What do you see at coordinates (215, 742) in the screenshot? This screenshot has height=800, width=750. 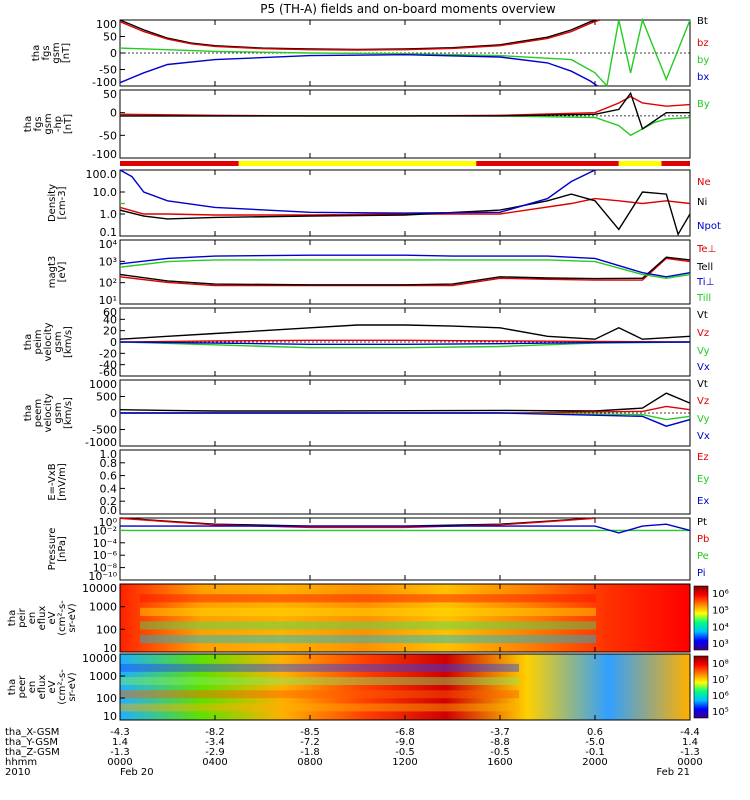 I see `x-axis-row-value: -3.4` at bounding box center [215, 742].